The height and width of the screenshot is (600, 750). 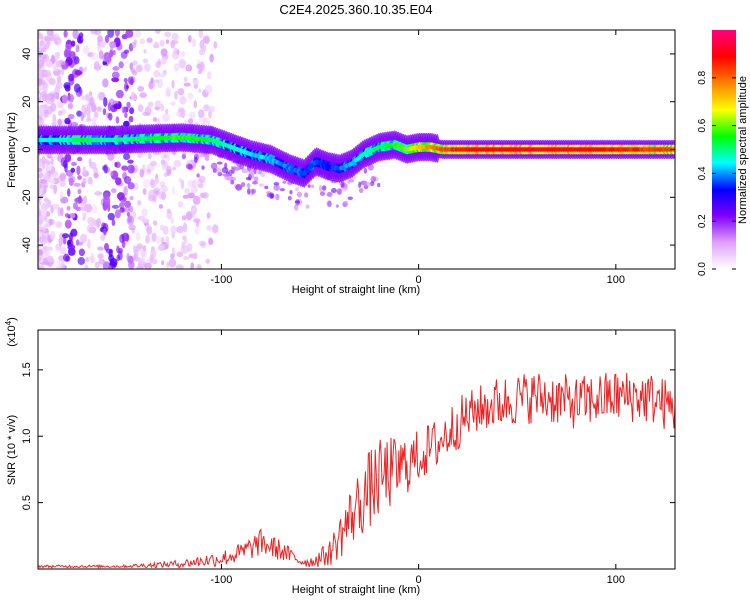 What do you see at coordinates (27, 102) in the screenshot?
I see `y-tick-label: 20` at bounding box center [27, 102].